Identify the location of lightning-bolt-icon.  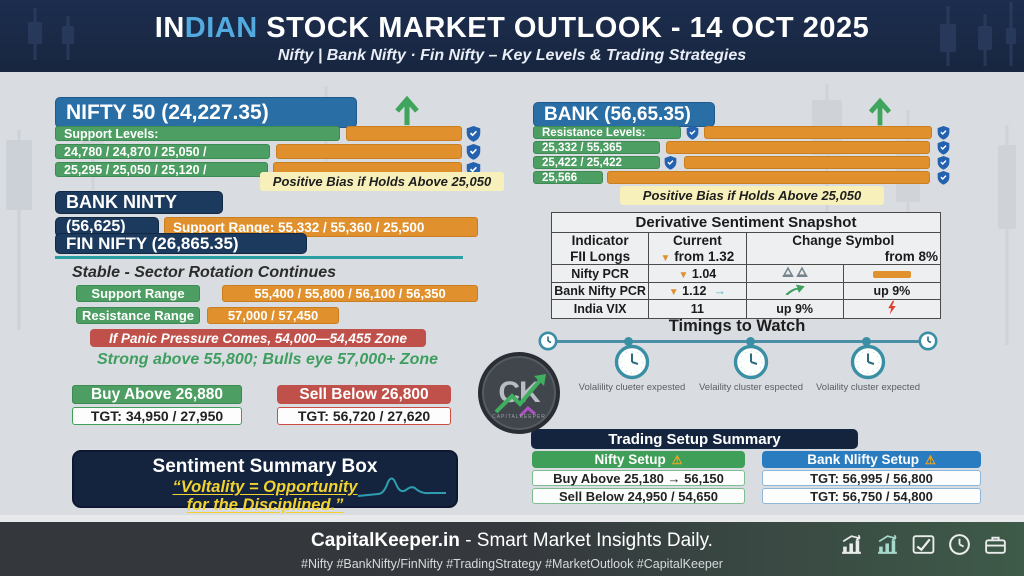
(892, 307).